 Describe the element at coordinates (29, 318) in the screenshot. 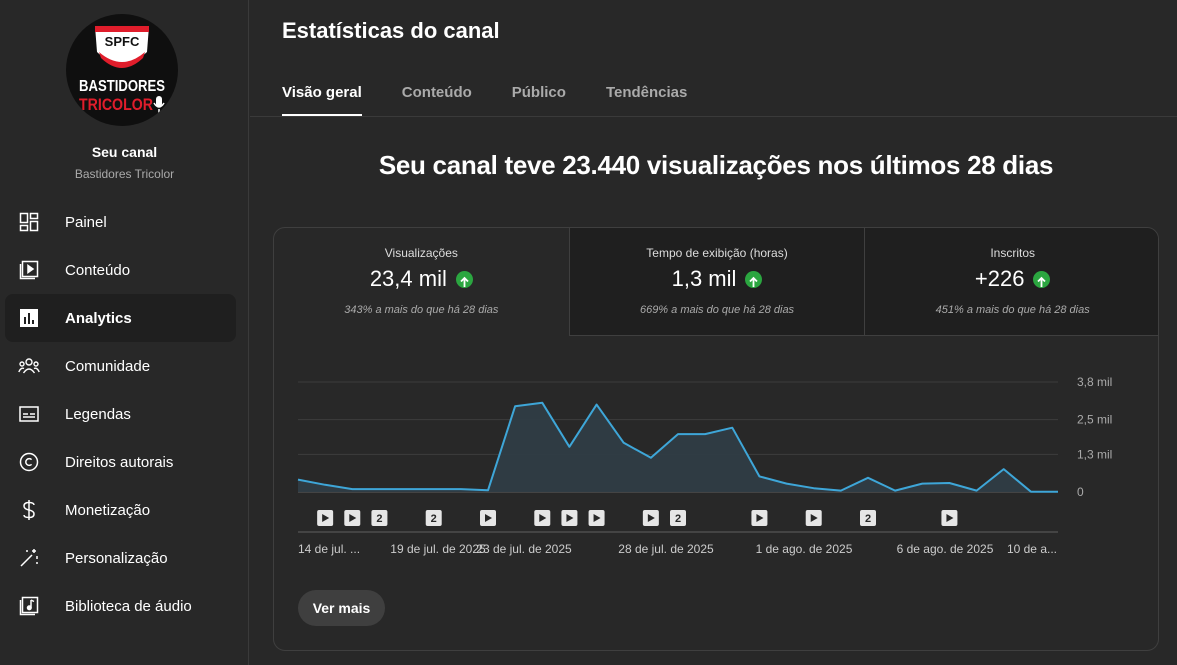

I see `analytics-icon` at that location.